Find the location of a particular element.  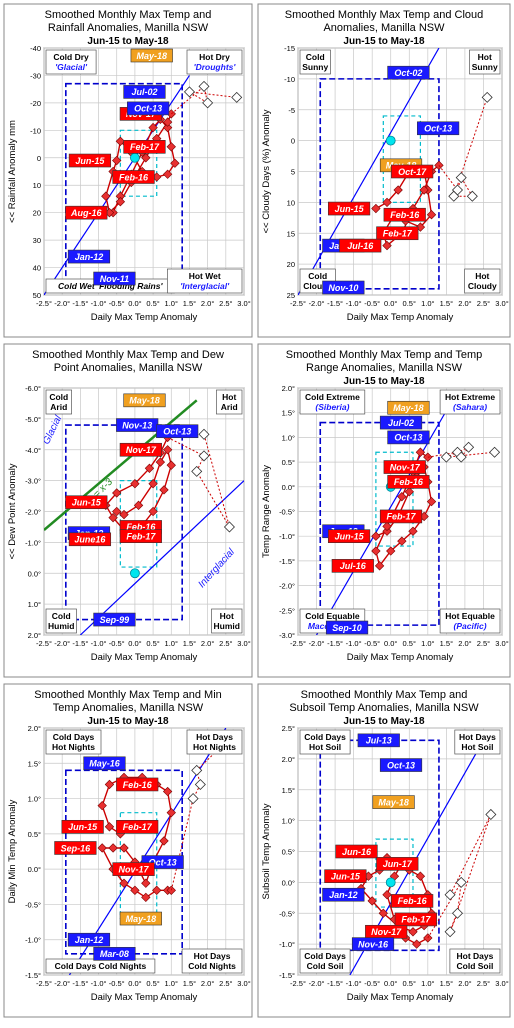

date-label-text: Sep-16 is located at coordinates (76, 848).